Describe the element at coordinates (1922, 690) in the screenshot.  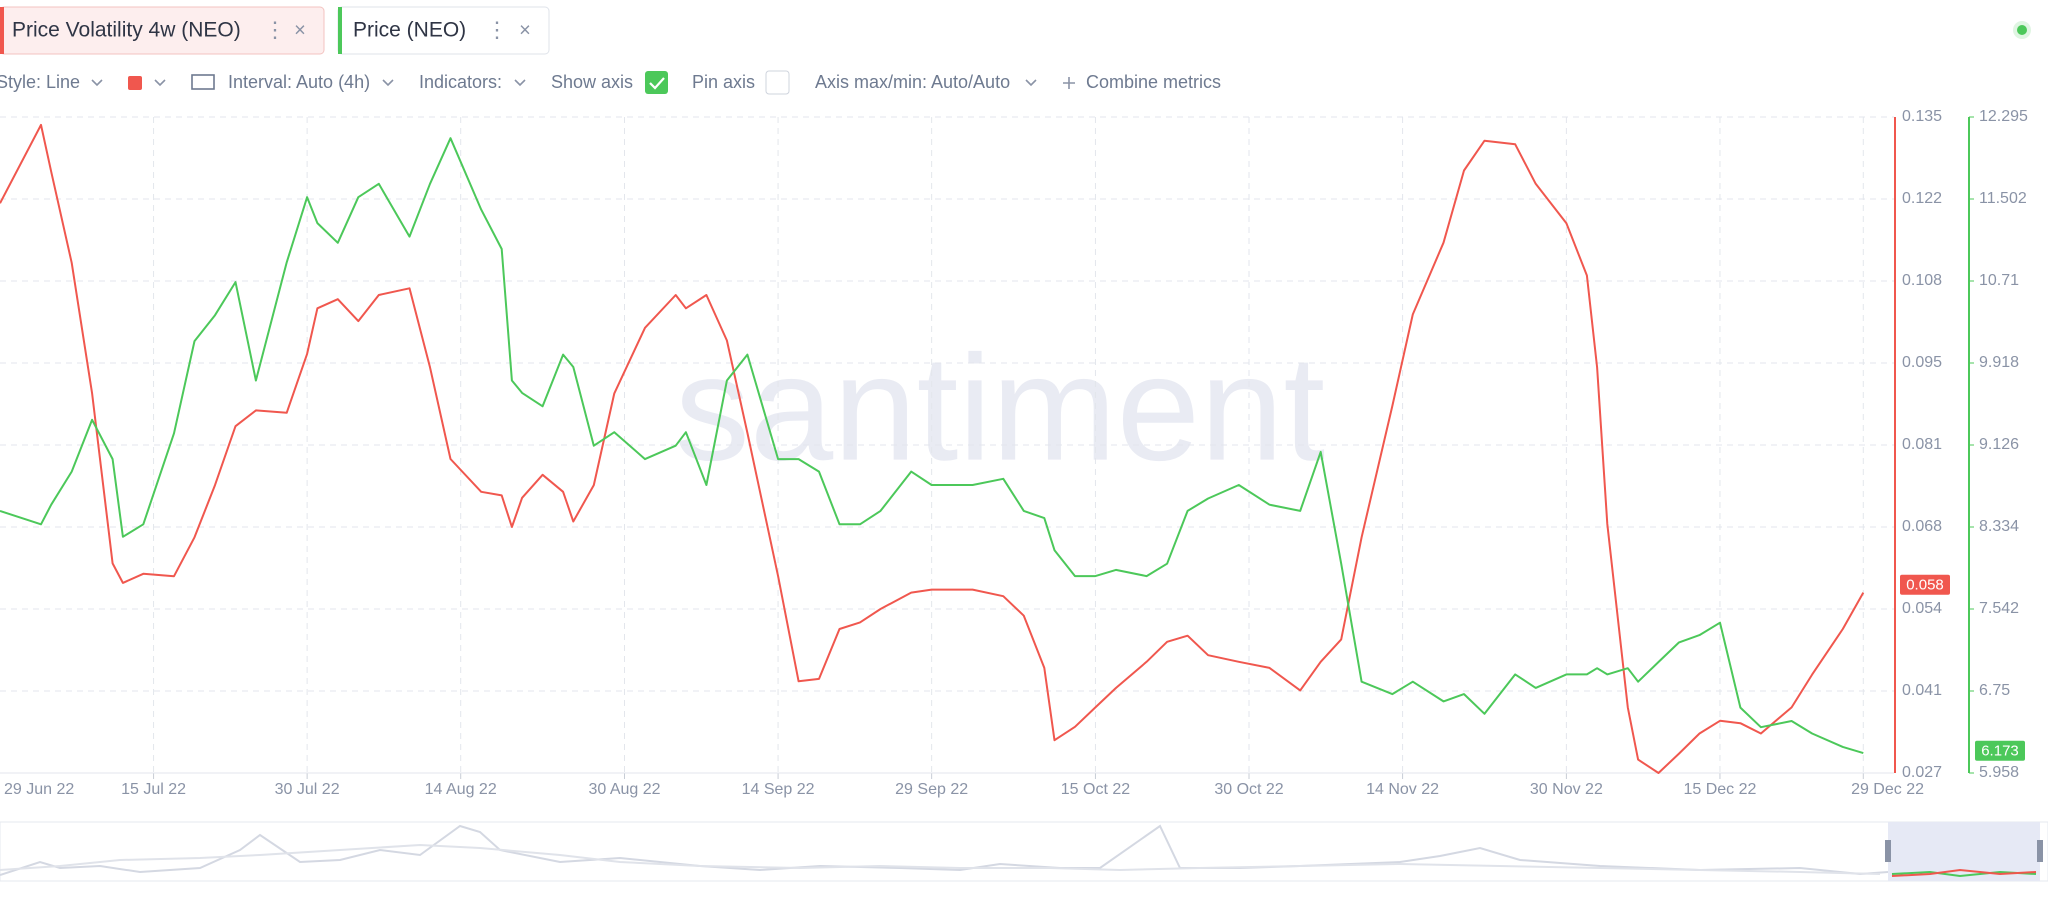
I see `y-tick-label: 0.041` at that location.